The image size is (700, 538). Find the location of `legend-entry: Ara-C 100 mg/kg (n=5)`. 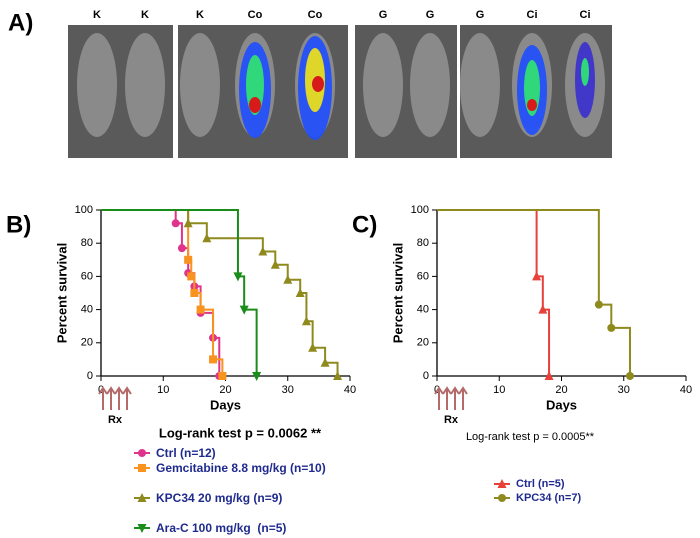

legend-entry: Ara-C 100 mg/kg (n=5) is located at coordinates (221, 528).